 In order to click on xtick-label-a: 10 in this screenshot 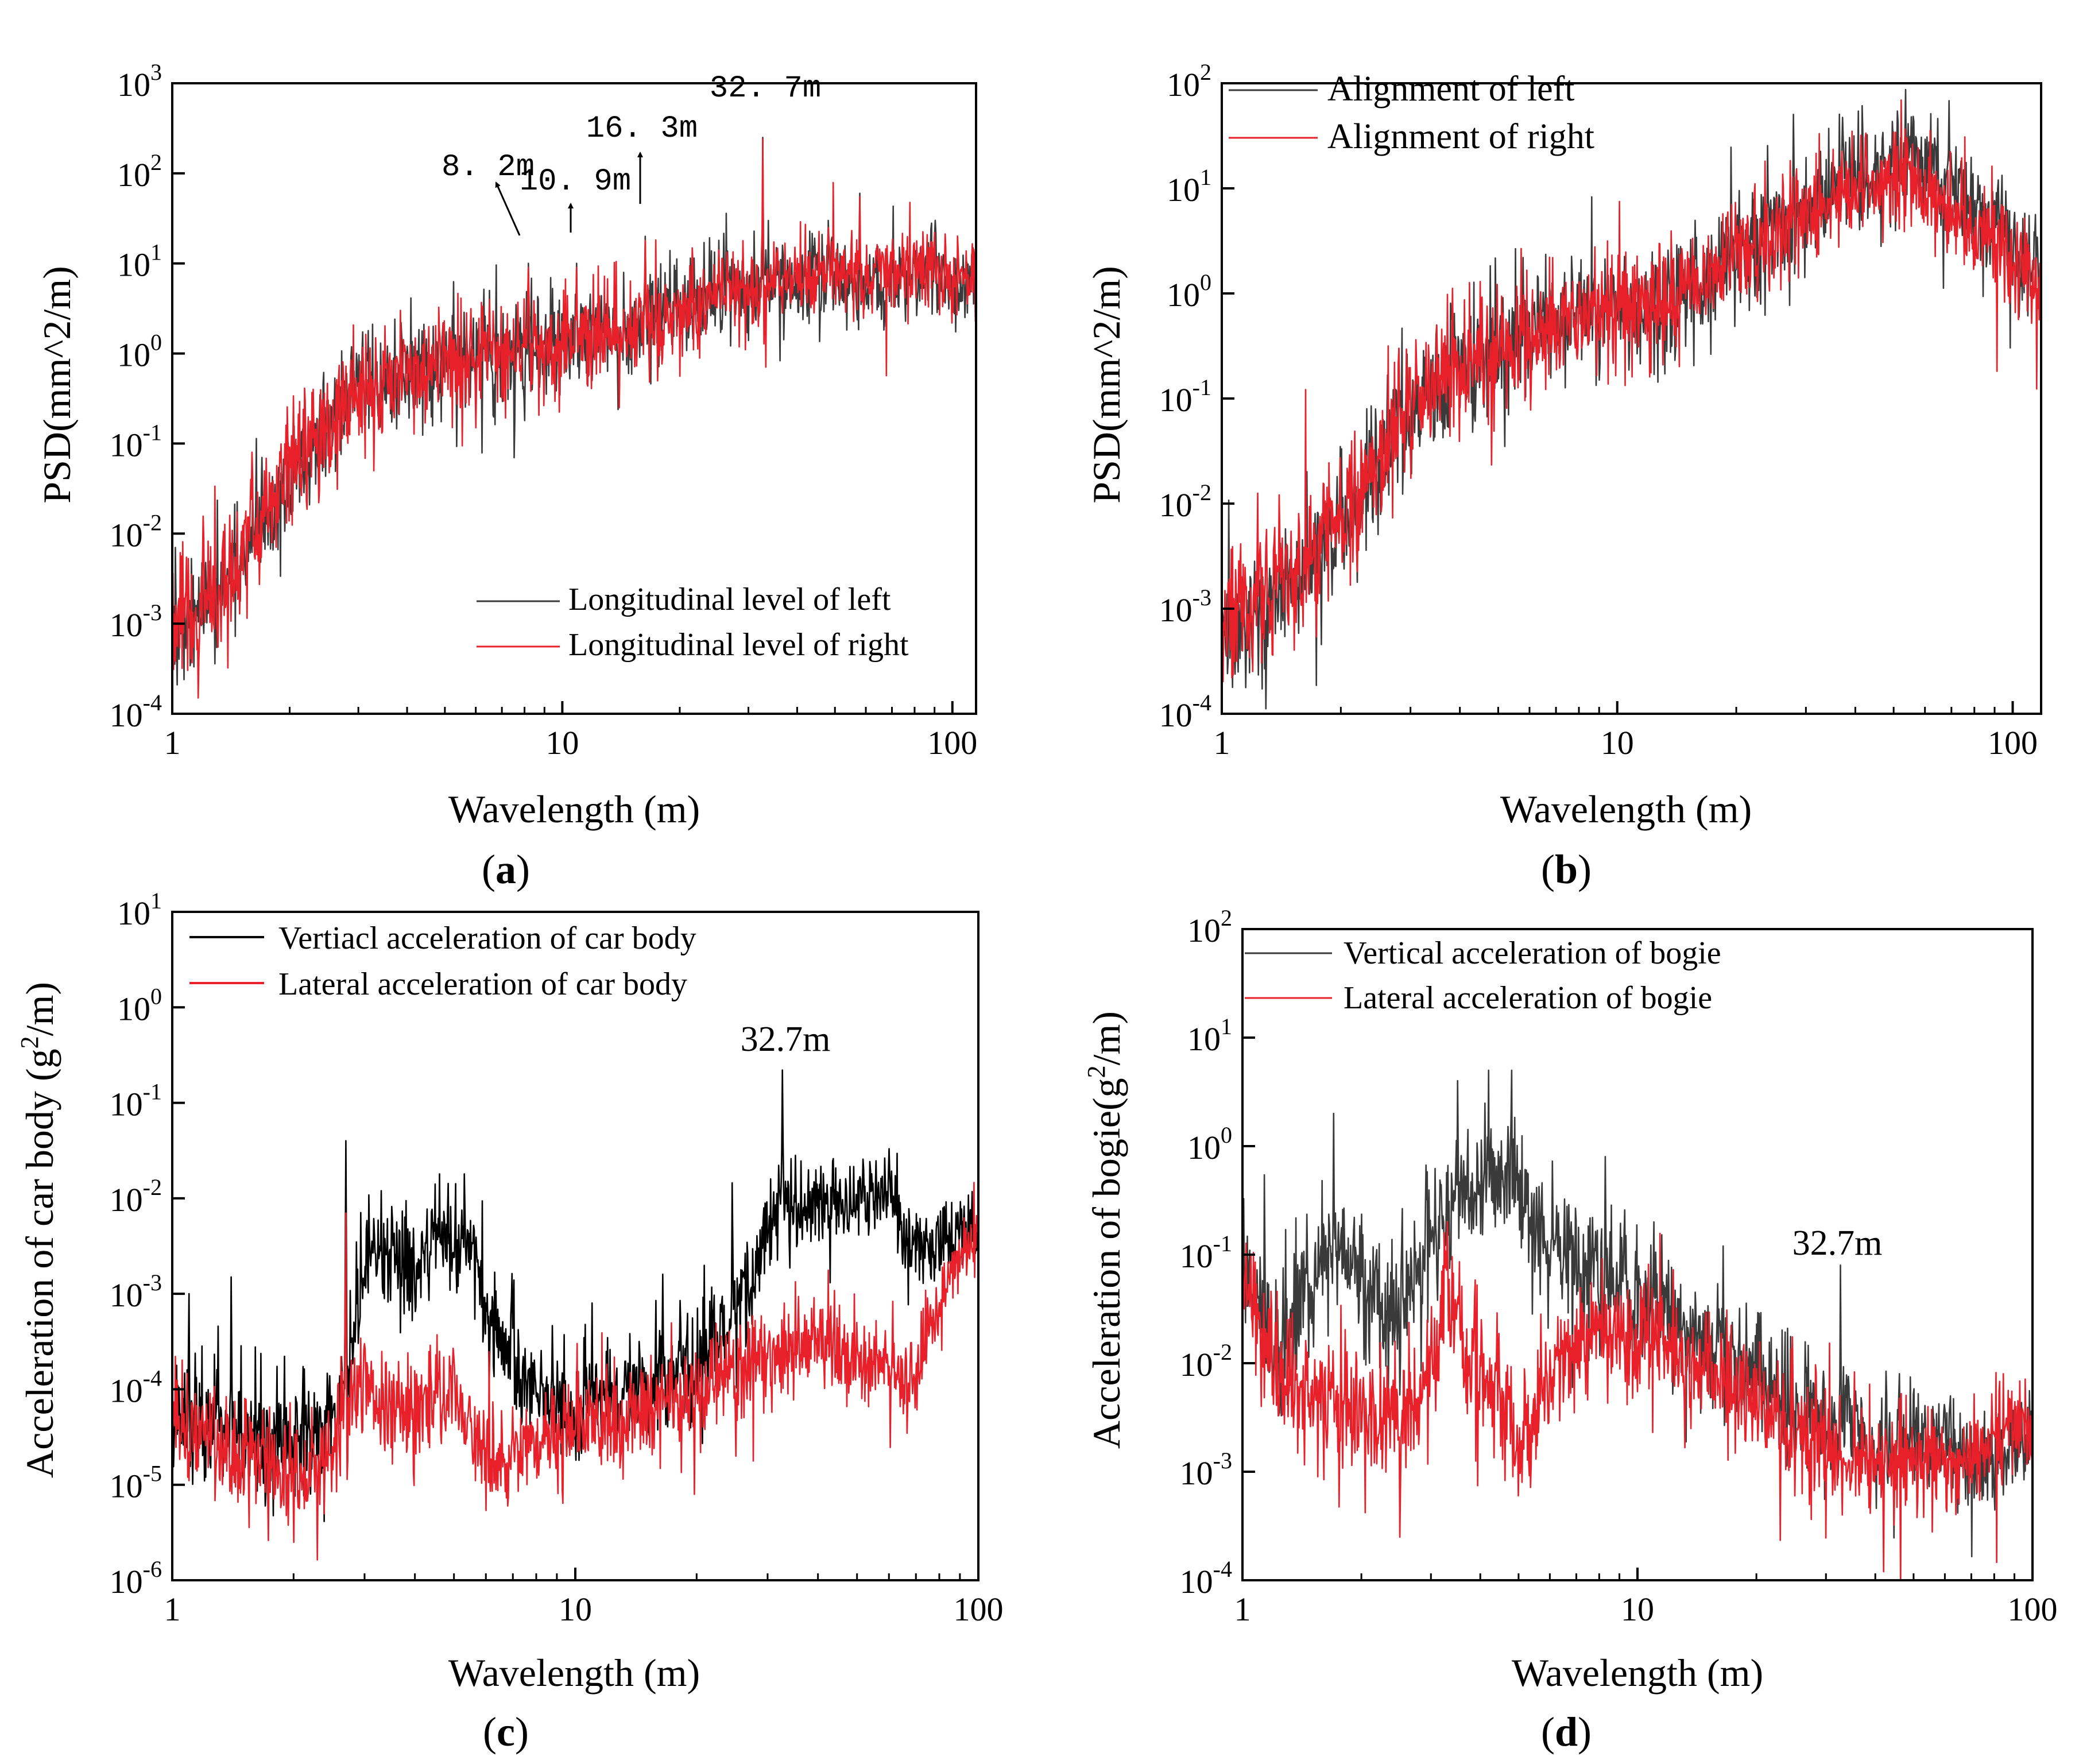, I will do `click(562, 742)`.